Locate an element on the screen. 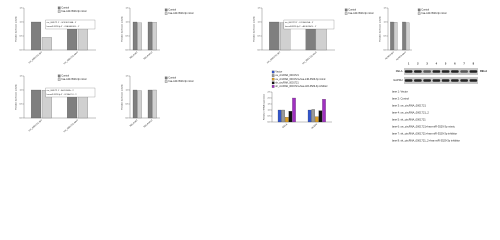  annotation-text: hsa-miR-3529-3p 3' ...UCGACCU... 5' is located at coordinates (62, 94).